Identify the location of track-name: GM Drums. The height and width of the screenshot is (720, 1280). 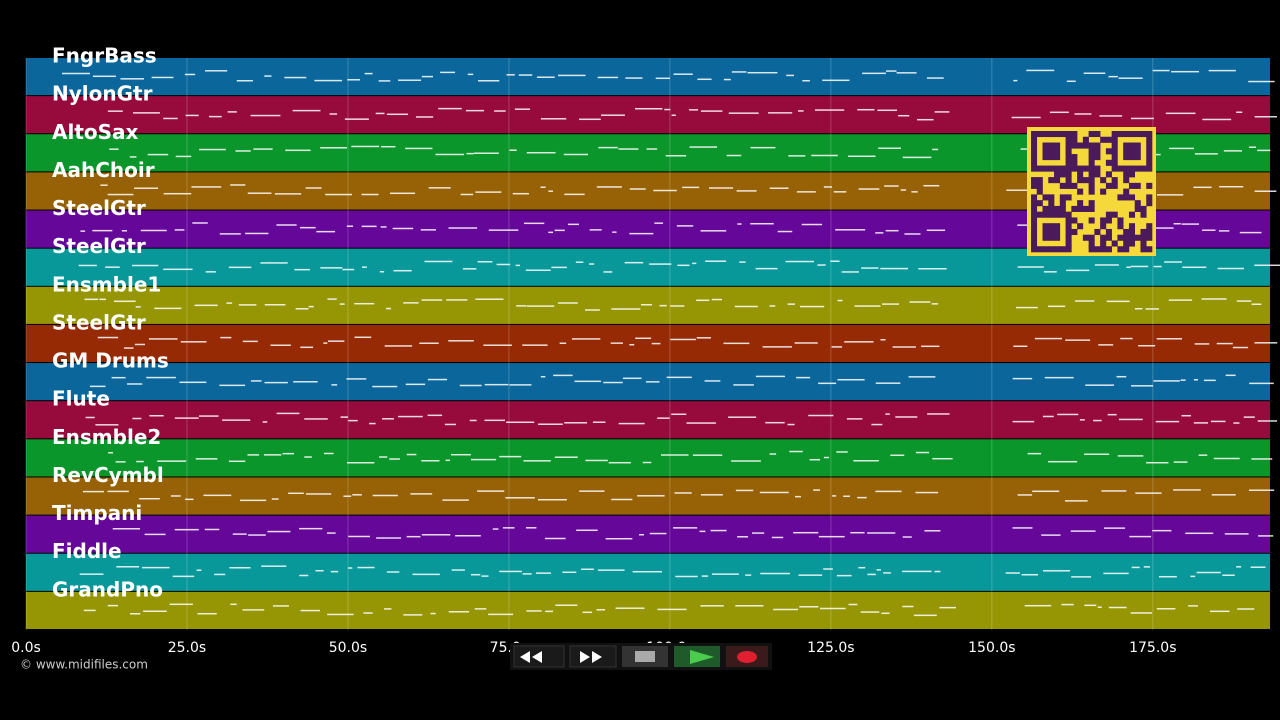
(110, 361).